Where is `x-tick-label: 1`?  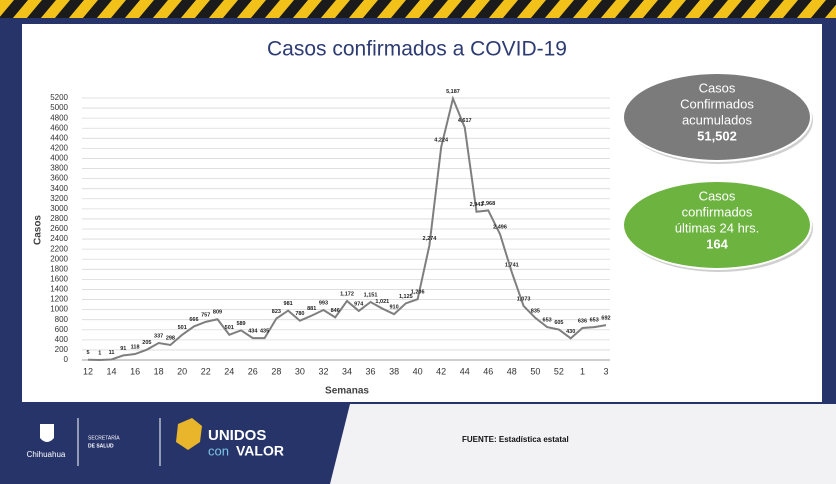 x-tick-label: 1 is located at coordinates (582, 371).